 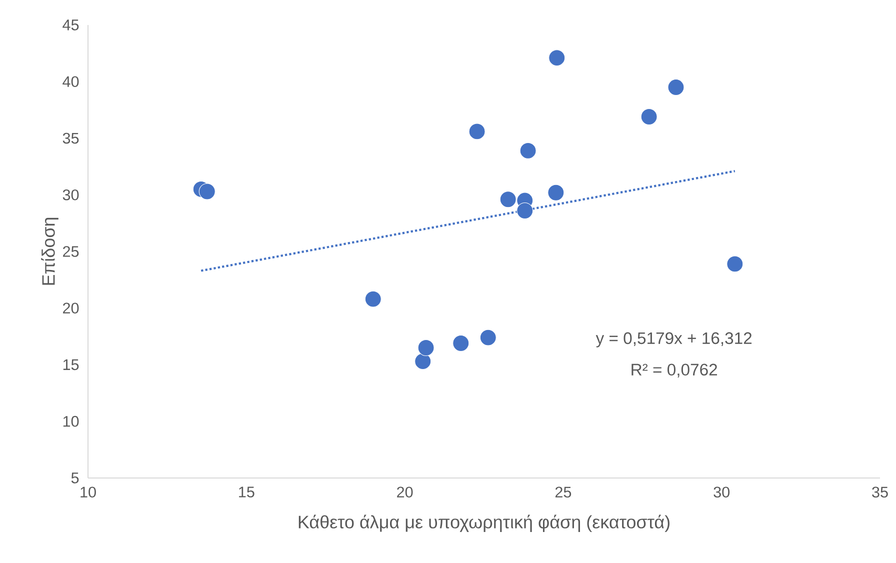 What do you see at coordinates (71, 364) in the screenshot?
I see `y-tick-label: 15` at bounding box center [71, 364].